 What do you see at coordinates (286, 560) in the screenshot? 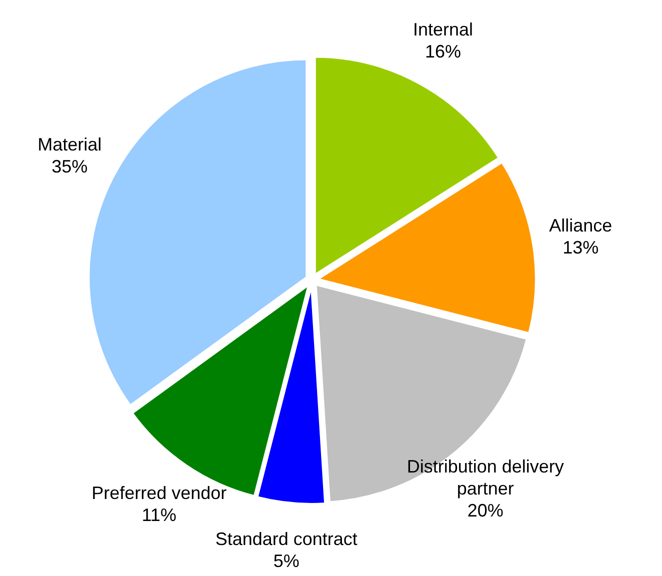
I see `data-label: 5%` at bounding box center [286, 560].